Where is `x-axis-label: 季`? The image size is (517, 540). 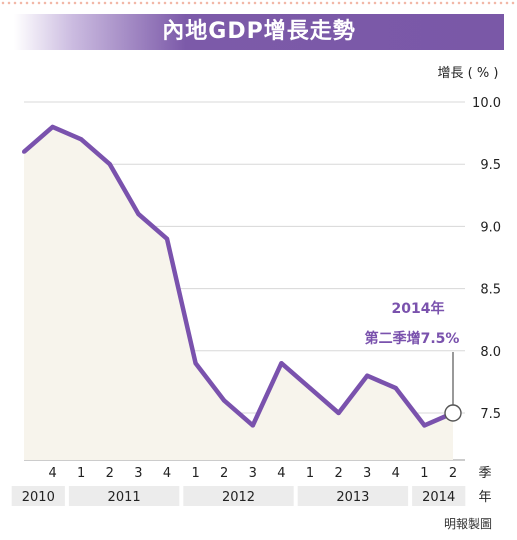 x-axis-label: 季 is located at coordinates (484, 473).